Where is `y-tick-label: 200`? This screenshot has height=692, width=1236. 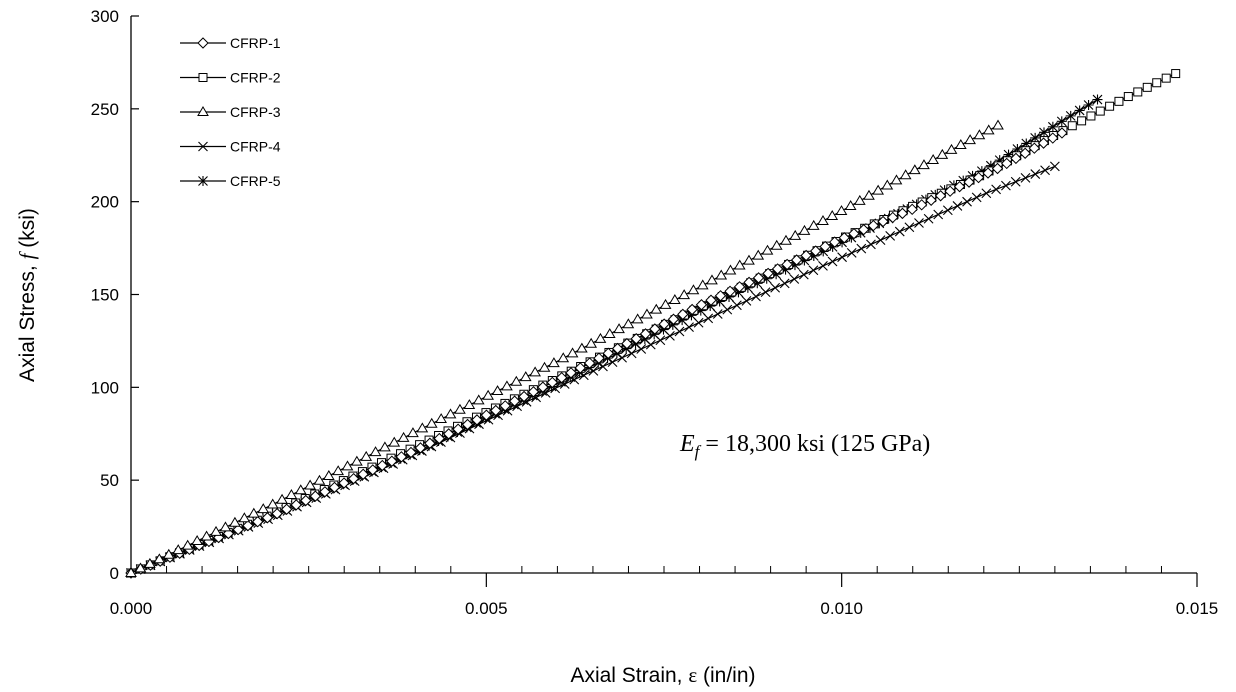
y-tick-label: 200 is located at coordinates (105, 202).